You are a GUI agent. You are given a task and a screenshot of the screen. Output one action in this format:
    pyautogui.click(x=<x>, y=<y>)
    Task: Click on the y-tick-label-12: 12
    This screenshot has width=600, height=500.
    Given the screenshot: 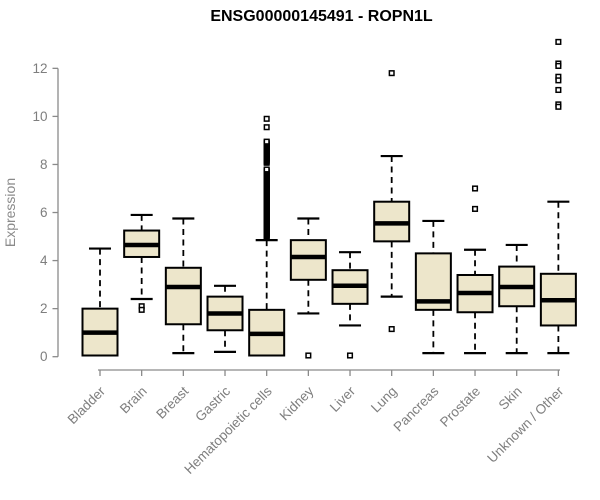 What is the action you would take?
    pyautogui.click(x=39, y=68)
    